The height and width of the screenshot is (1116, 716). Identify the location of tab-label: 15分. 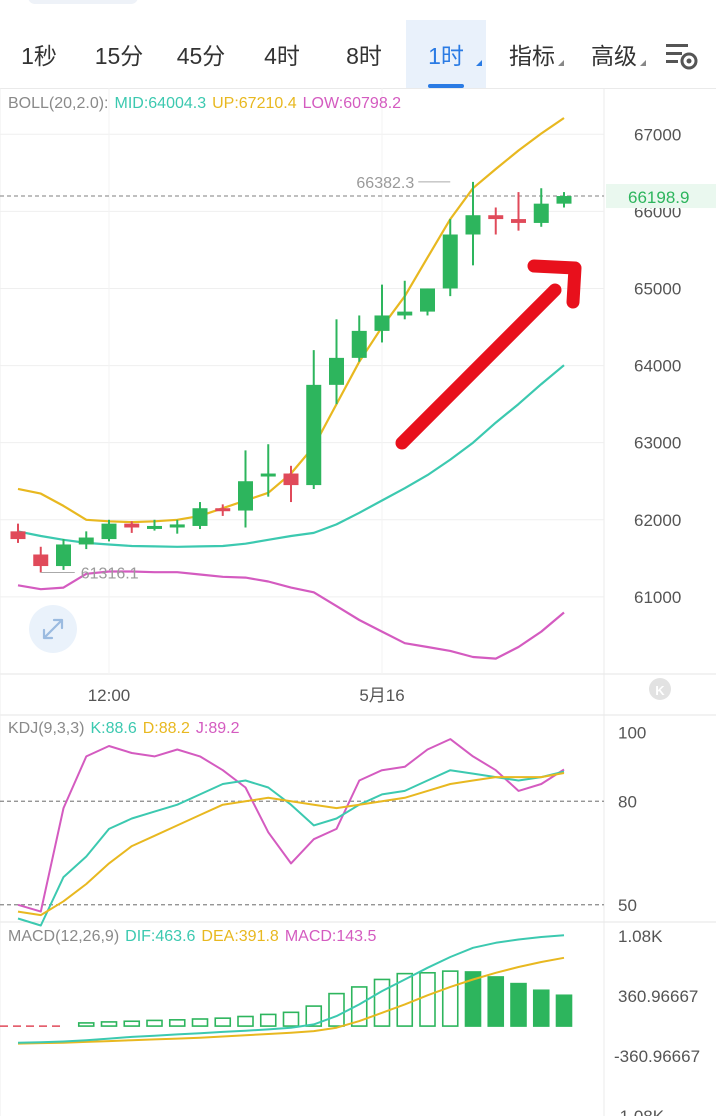
(119, 56).